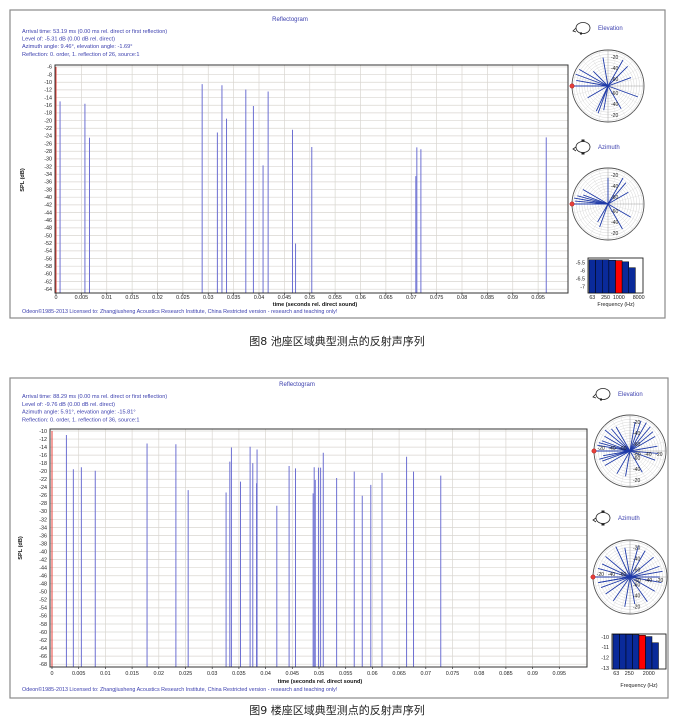 Image resolution: width=674 pixels, height=725 pixels. I want to click on y-tick-label: -40, so click(43, 552).